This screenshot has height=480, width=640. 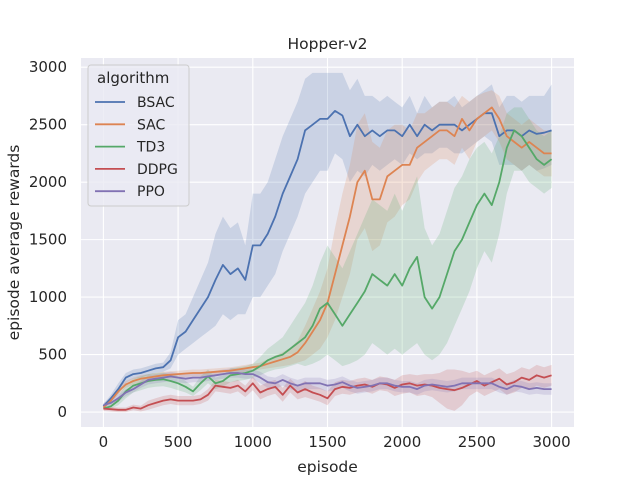 I want to click on legend-items: BSAC SAC TD3 DDPG PPO, so click(x=136, y=147).